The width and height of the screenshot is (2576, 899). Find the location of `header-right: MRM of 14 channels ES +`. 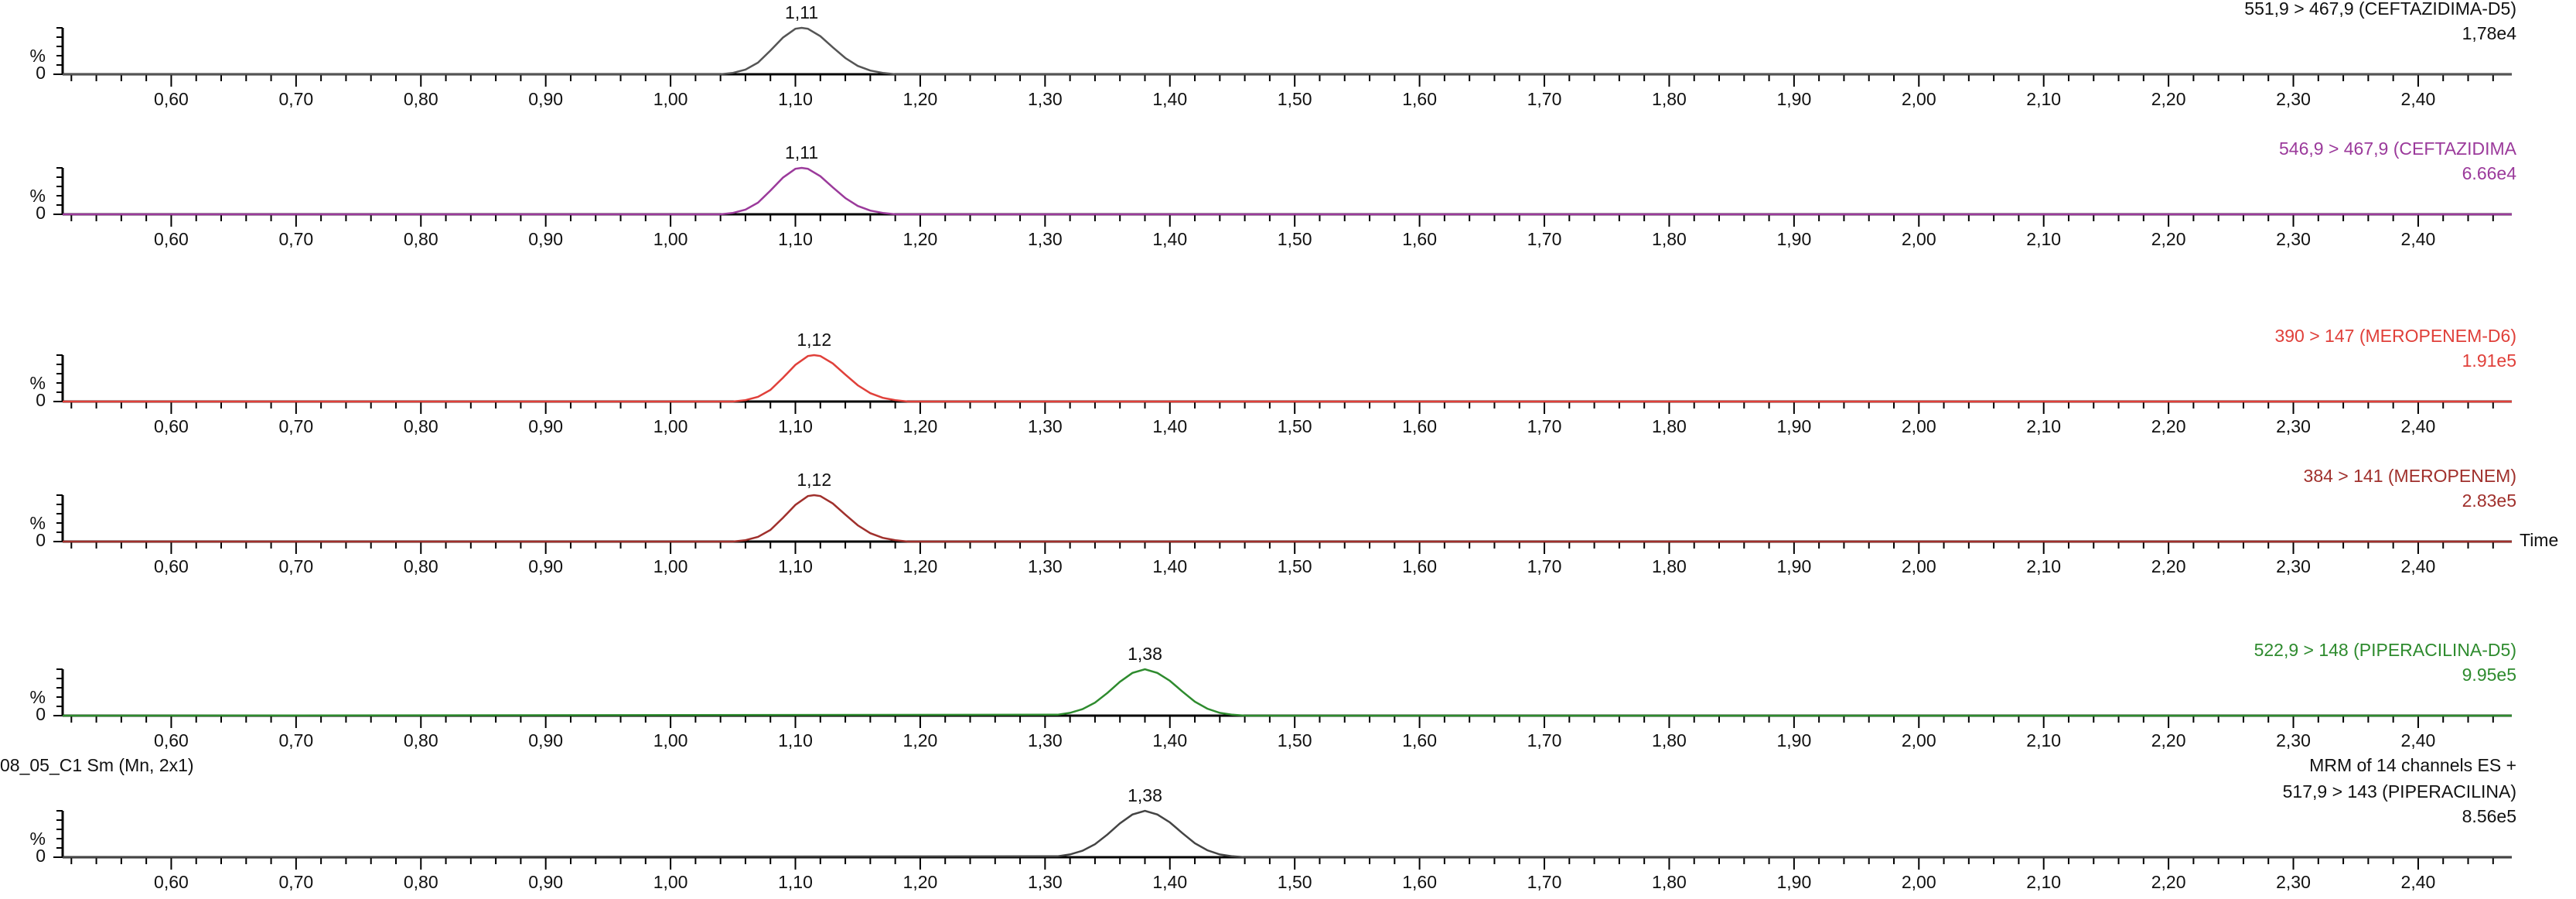

header-right: MRM of 14 channels ES + is located at coordinates (2413, 765).